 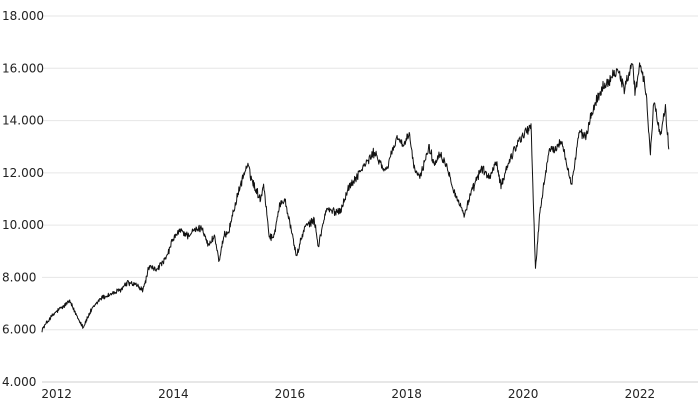 What do you see at coordinates (56, 393) in the screenshot?
I see `x-tick-label: 2012` at bounding box center [56, 393].